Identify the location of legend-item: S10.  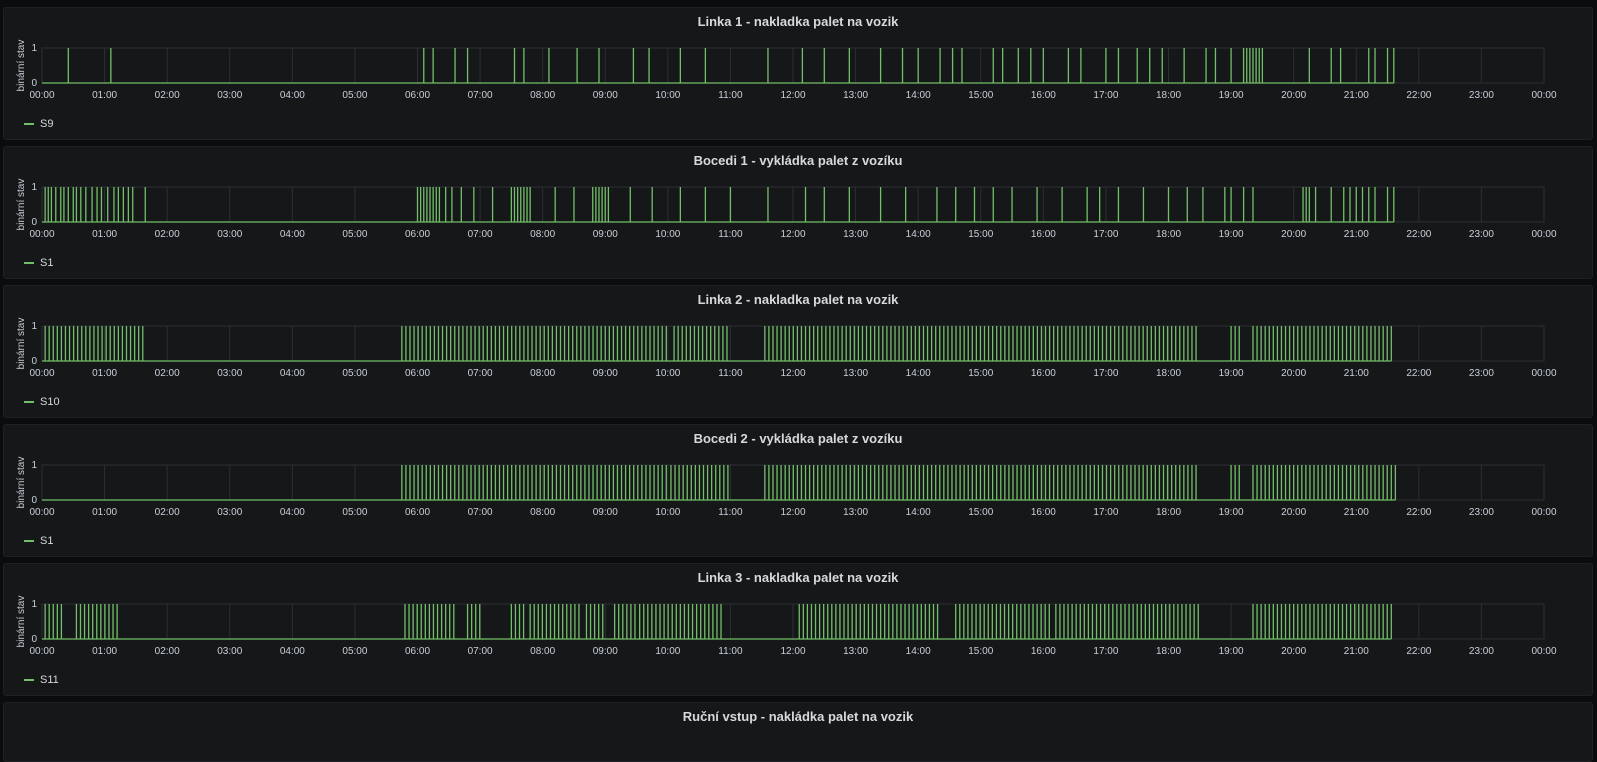
(42, 402).